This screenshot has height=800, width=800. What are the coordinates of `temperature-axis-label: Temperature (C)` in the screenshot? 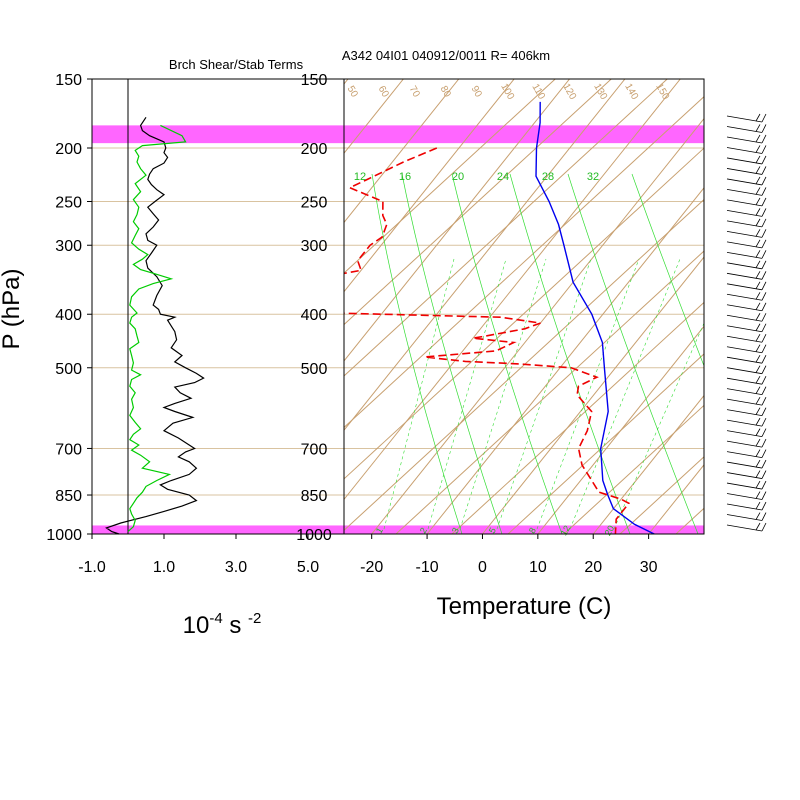 It's located at (524, 606).